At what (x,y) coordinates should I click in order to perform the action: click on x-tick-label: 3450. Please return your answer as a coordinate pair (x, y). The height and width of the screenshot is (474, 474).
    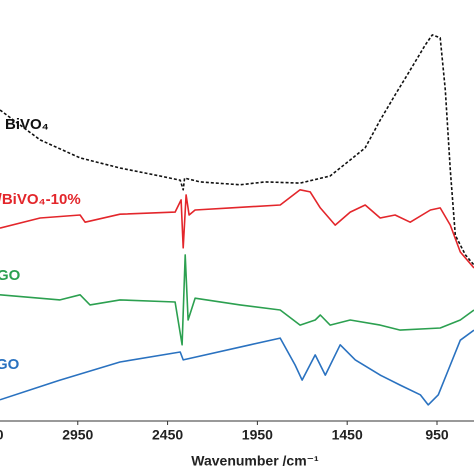
    Looking at the image, I should click on (2, 435).